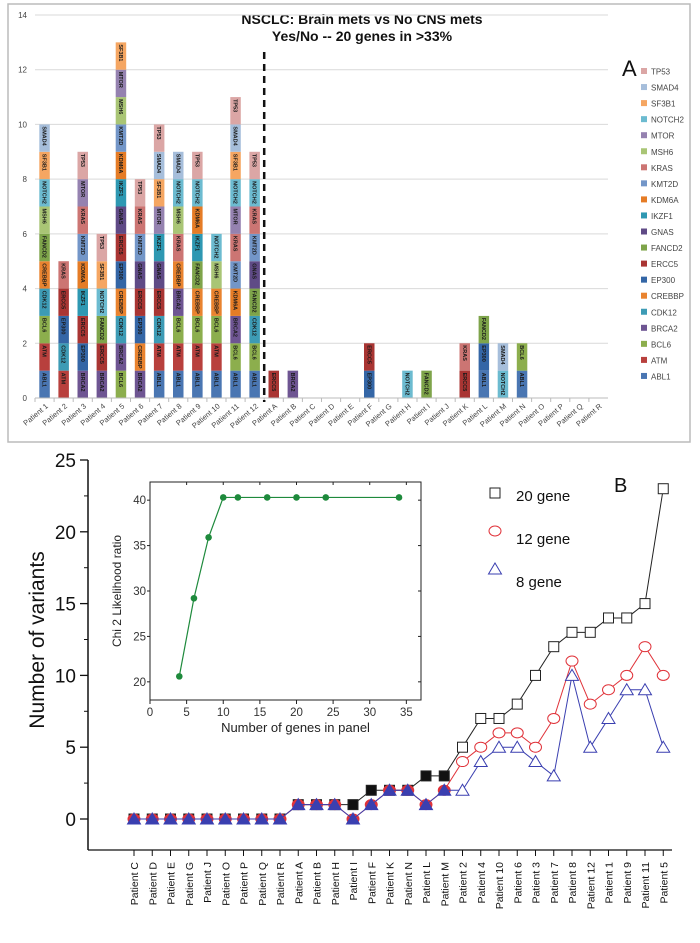  Describe the element at coordinates (573, 883) in the screenshot. I see `x-tick-label: Patient 8` at that location.